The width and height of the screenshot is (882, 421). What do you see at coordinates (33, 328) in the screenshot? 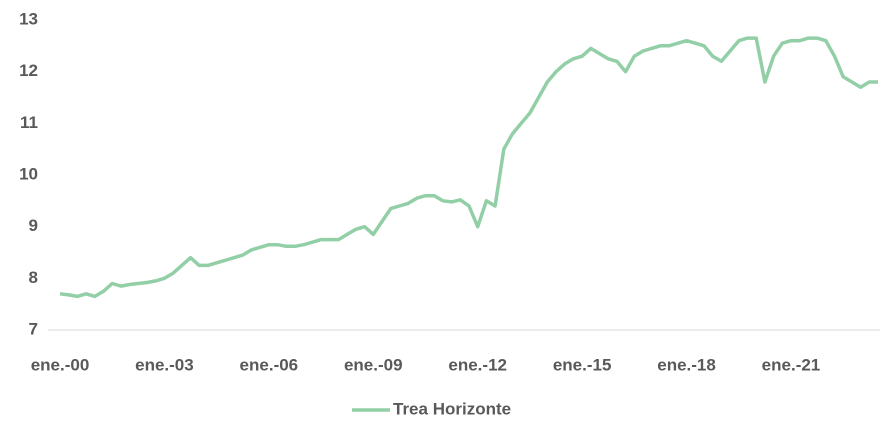
I see `y-tick-label: 7` at bounding box center [33, 328].